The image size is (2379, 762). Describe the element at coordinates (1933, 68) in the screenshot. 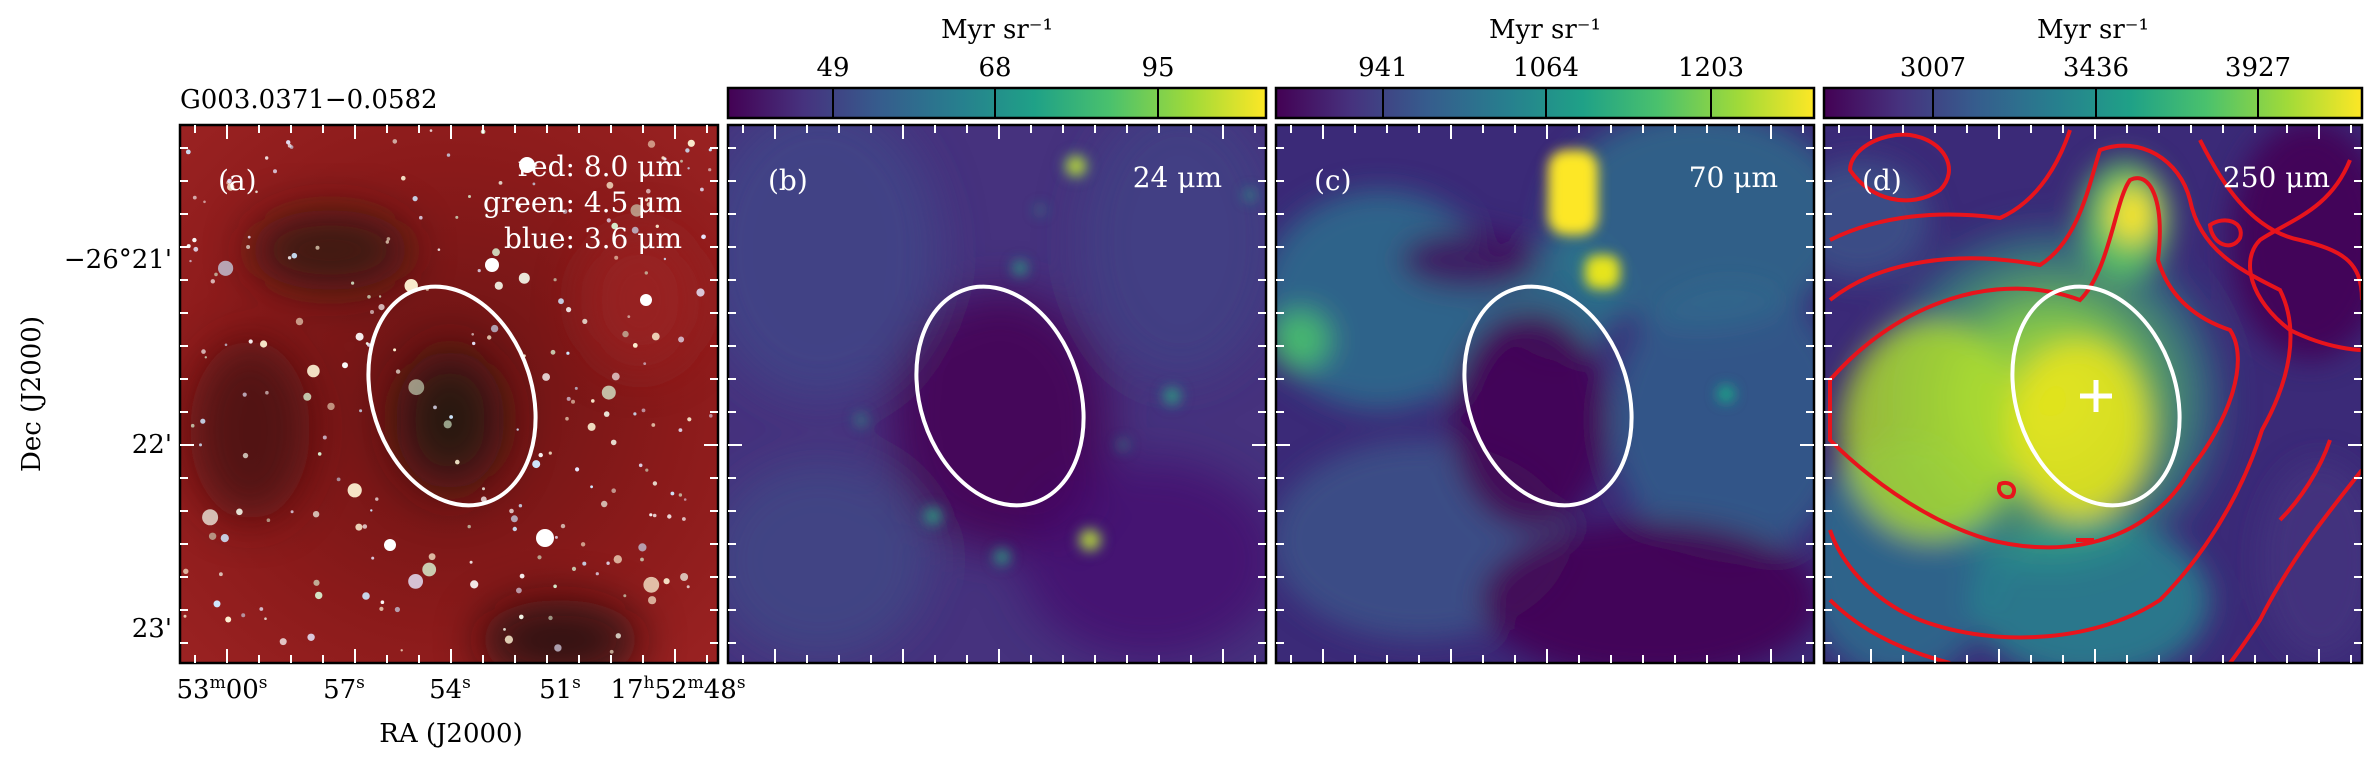

I see `colorbar-d-tick-label: 3007` at that location.